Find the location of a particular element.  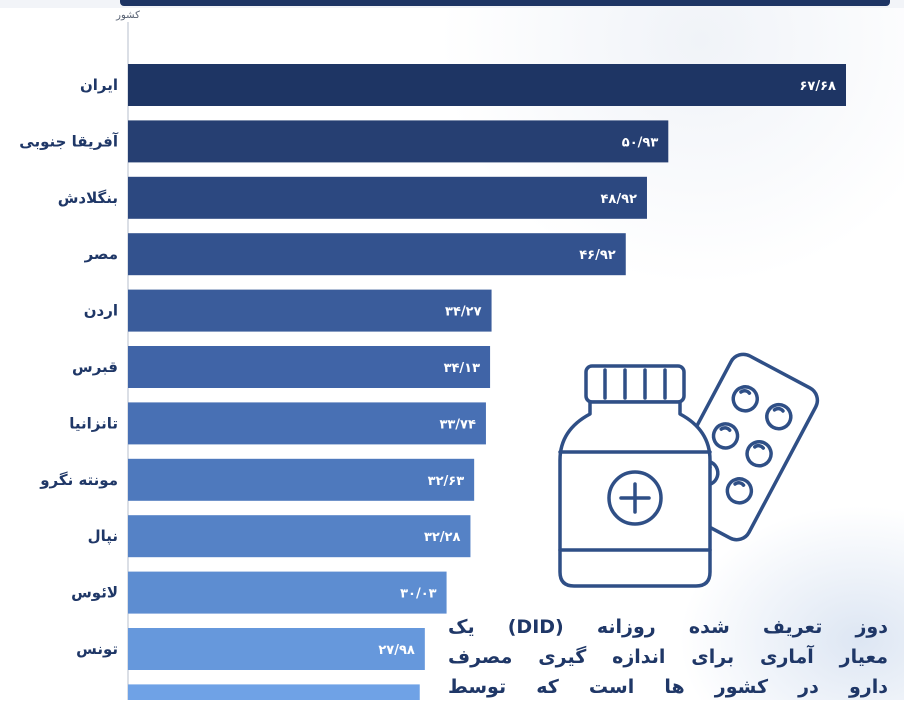

info-line: معیار آماری برای اندازه گیری مصرف is located at coordinates (668, 657).